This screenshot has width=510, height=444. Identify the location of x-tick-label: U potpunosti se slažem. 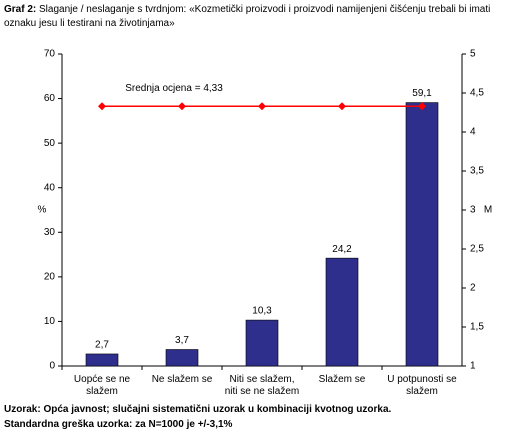
(422, 385).